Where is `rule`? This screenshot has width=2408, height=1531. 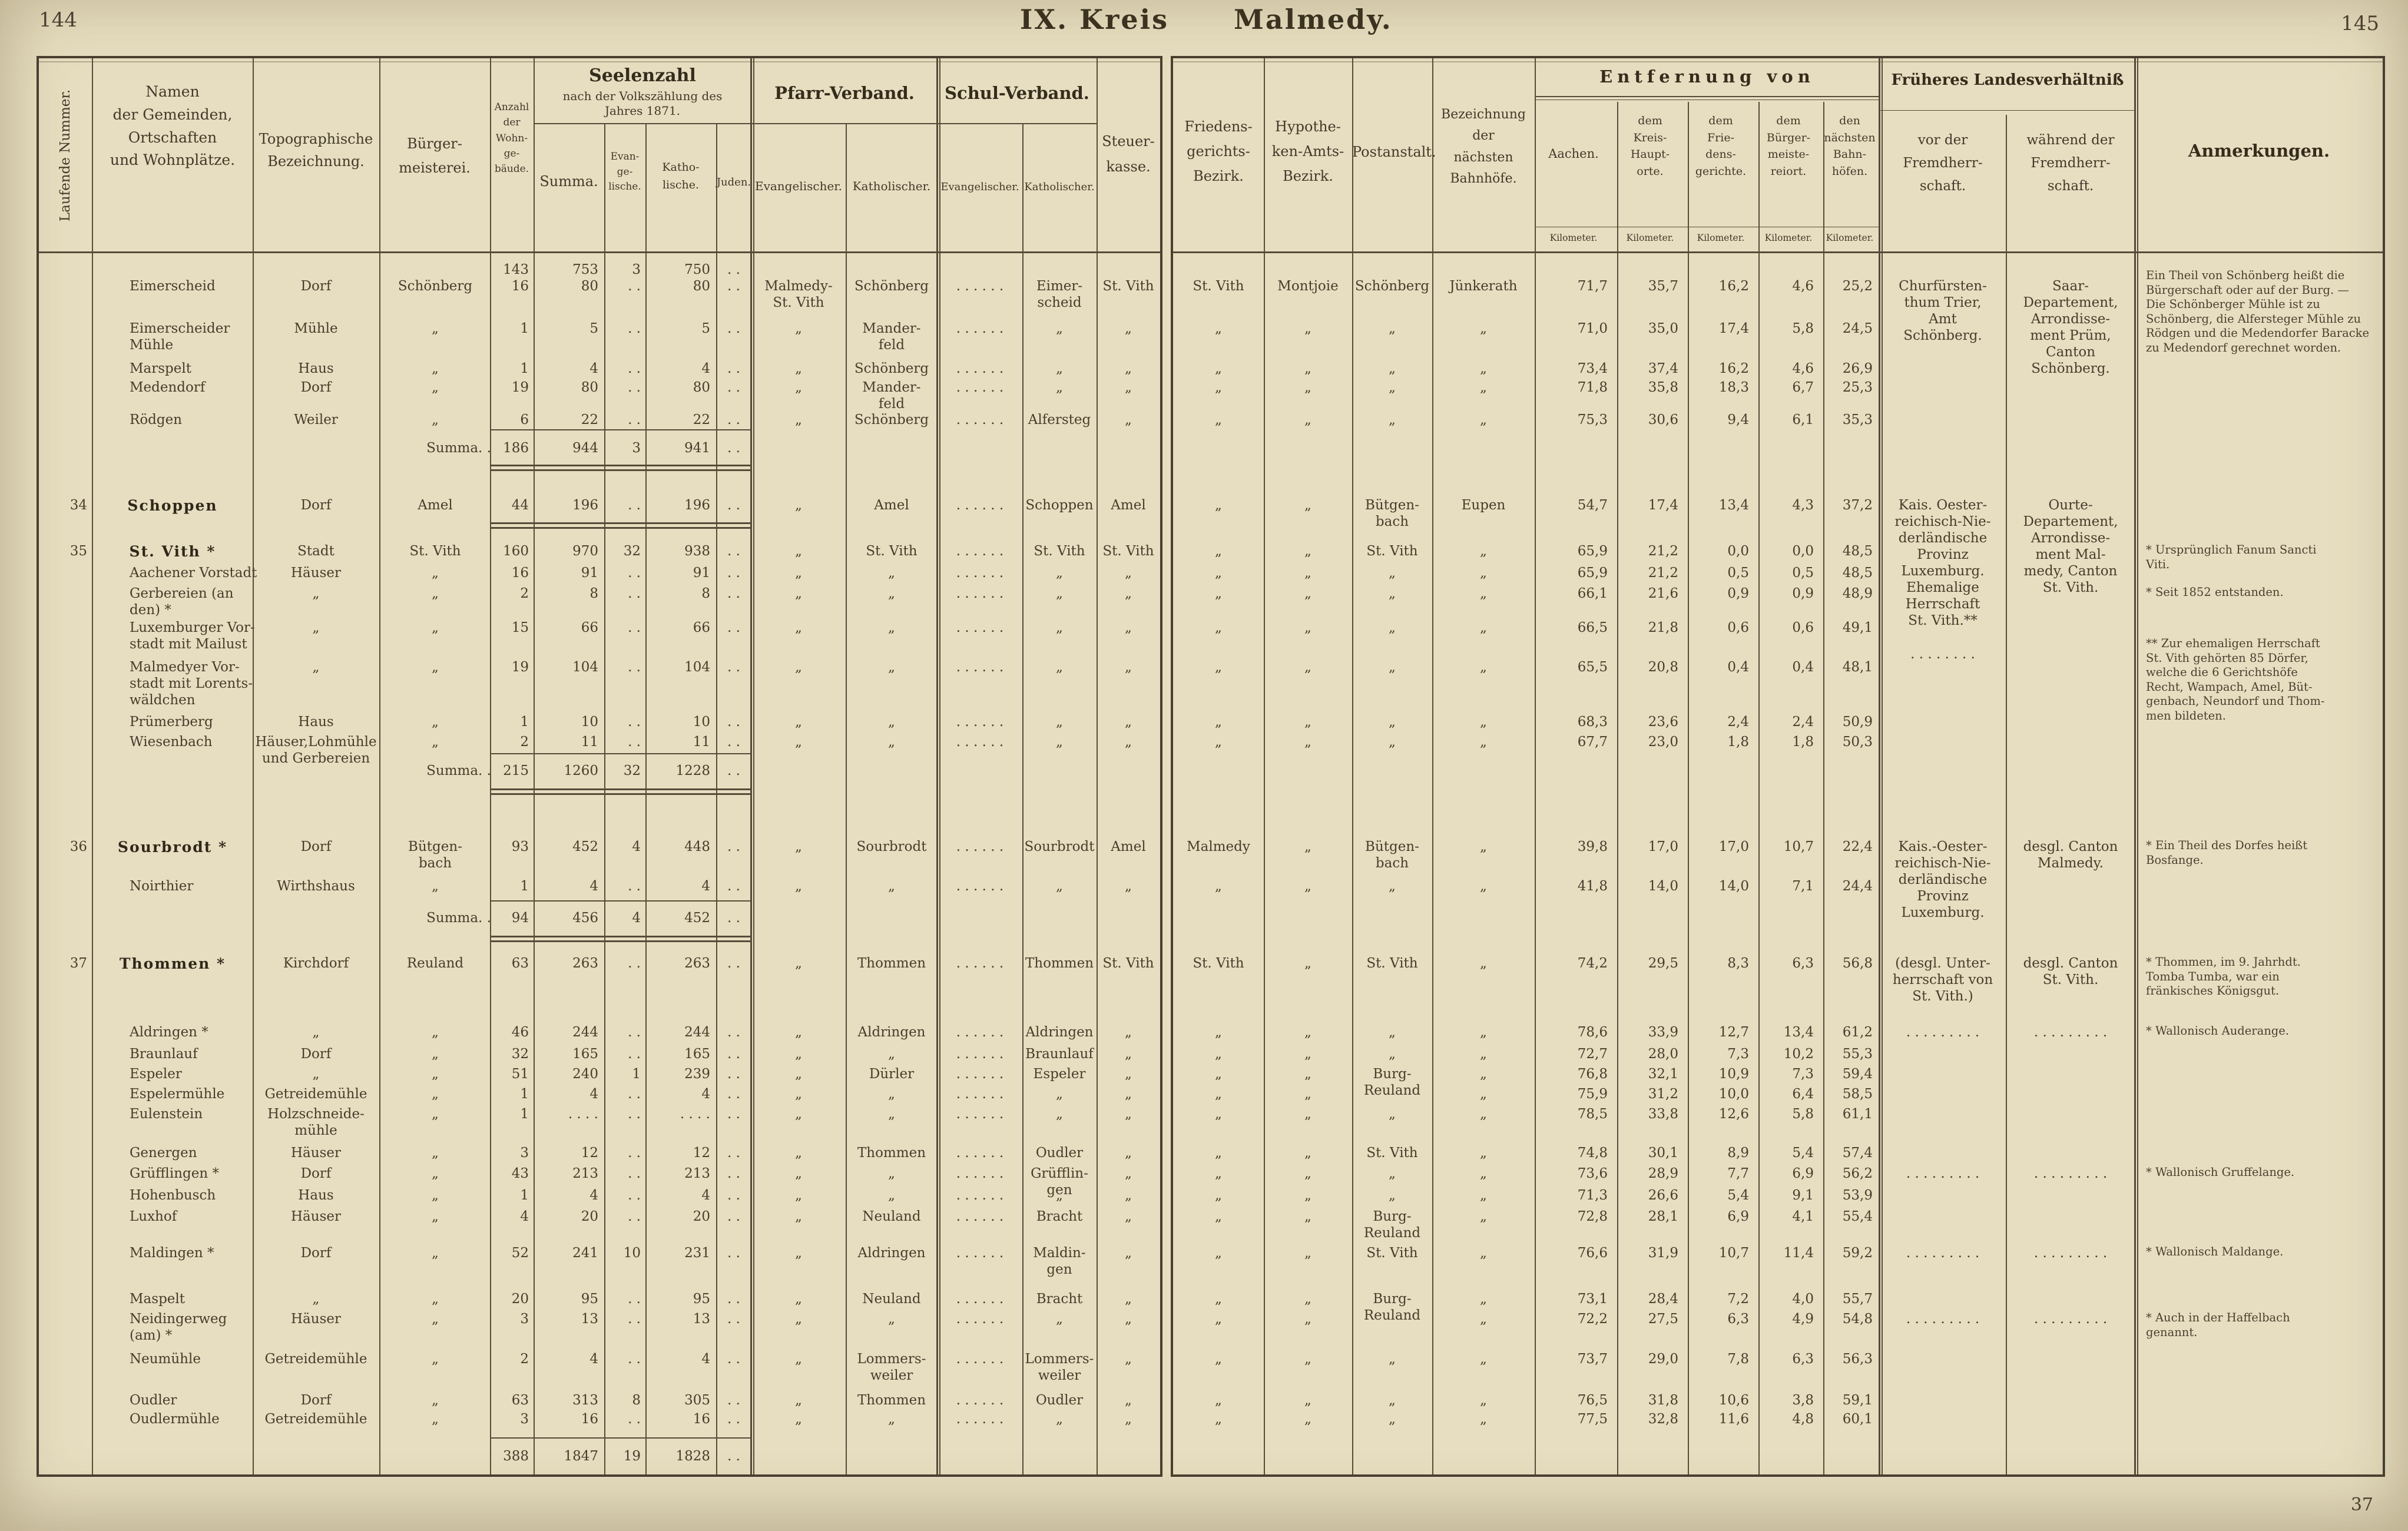
rule is located at coordinates (844, 123).